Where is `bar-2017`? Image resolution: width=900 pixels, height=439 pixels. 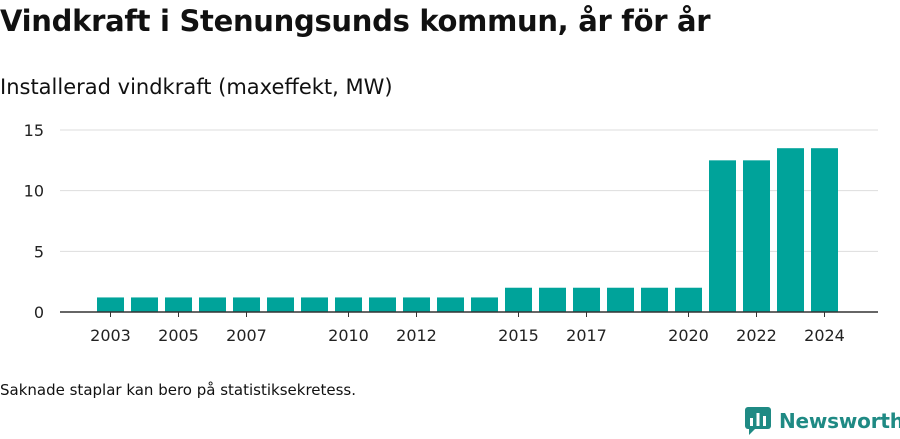
bar-2017 is located at coordinates (586, 299).